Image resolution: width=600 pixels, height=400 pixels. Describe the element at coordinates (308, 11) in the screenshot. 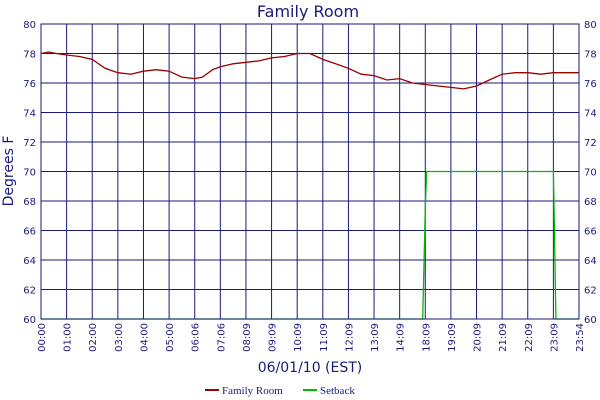

I see `chart-title: Family Room` at that location.